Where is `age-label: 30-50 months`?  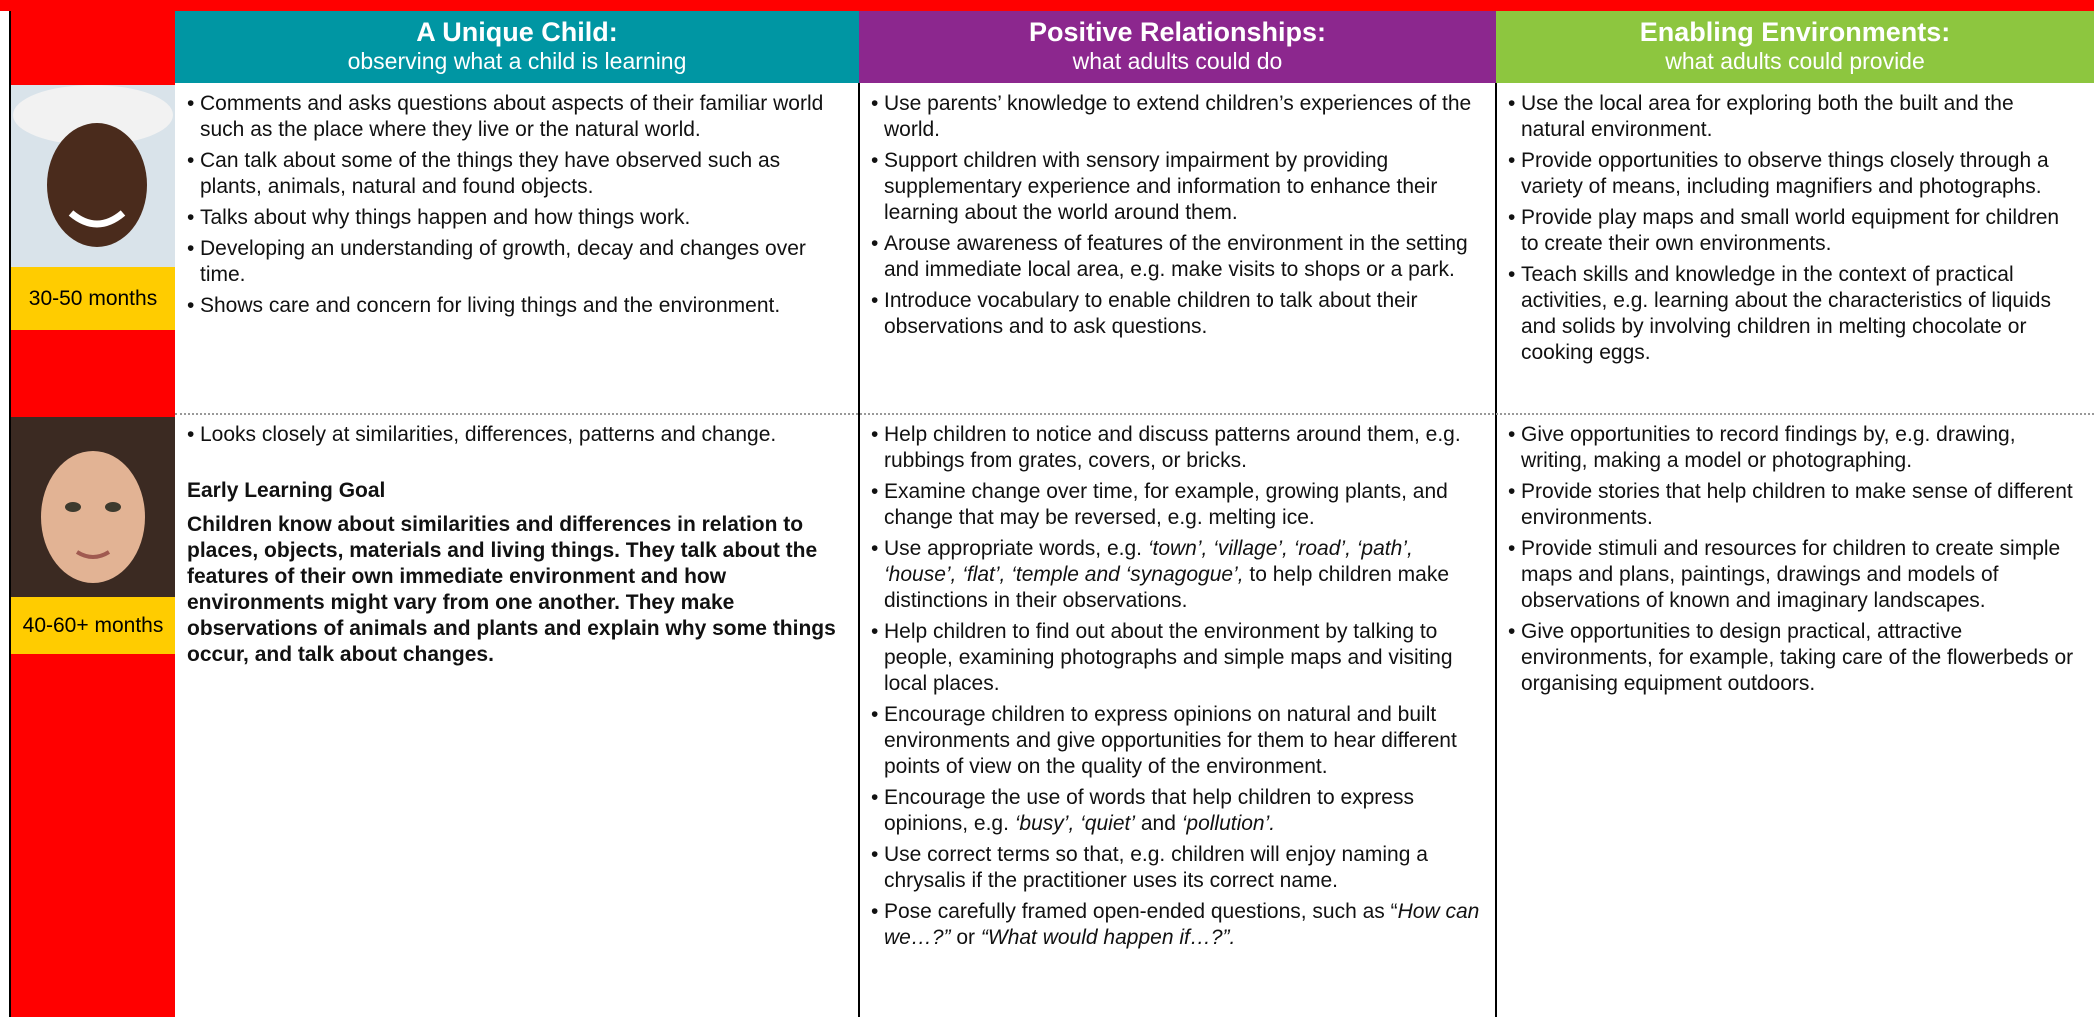
age-label: 30-50 months is located at coordinates (93, 298).